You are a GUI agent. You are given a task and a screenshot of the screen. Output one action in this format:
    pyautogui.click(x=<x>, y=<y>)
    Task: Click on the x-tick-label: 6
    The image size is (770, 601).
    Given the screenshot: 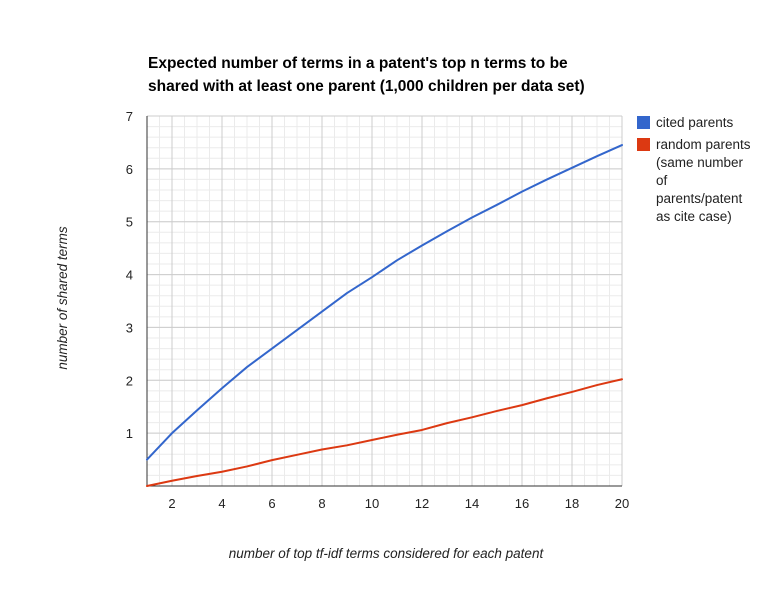 What is the action you would take?
    pyautogui.click(x=271, y=503)
    